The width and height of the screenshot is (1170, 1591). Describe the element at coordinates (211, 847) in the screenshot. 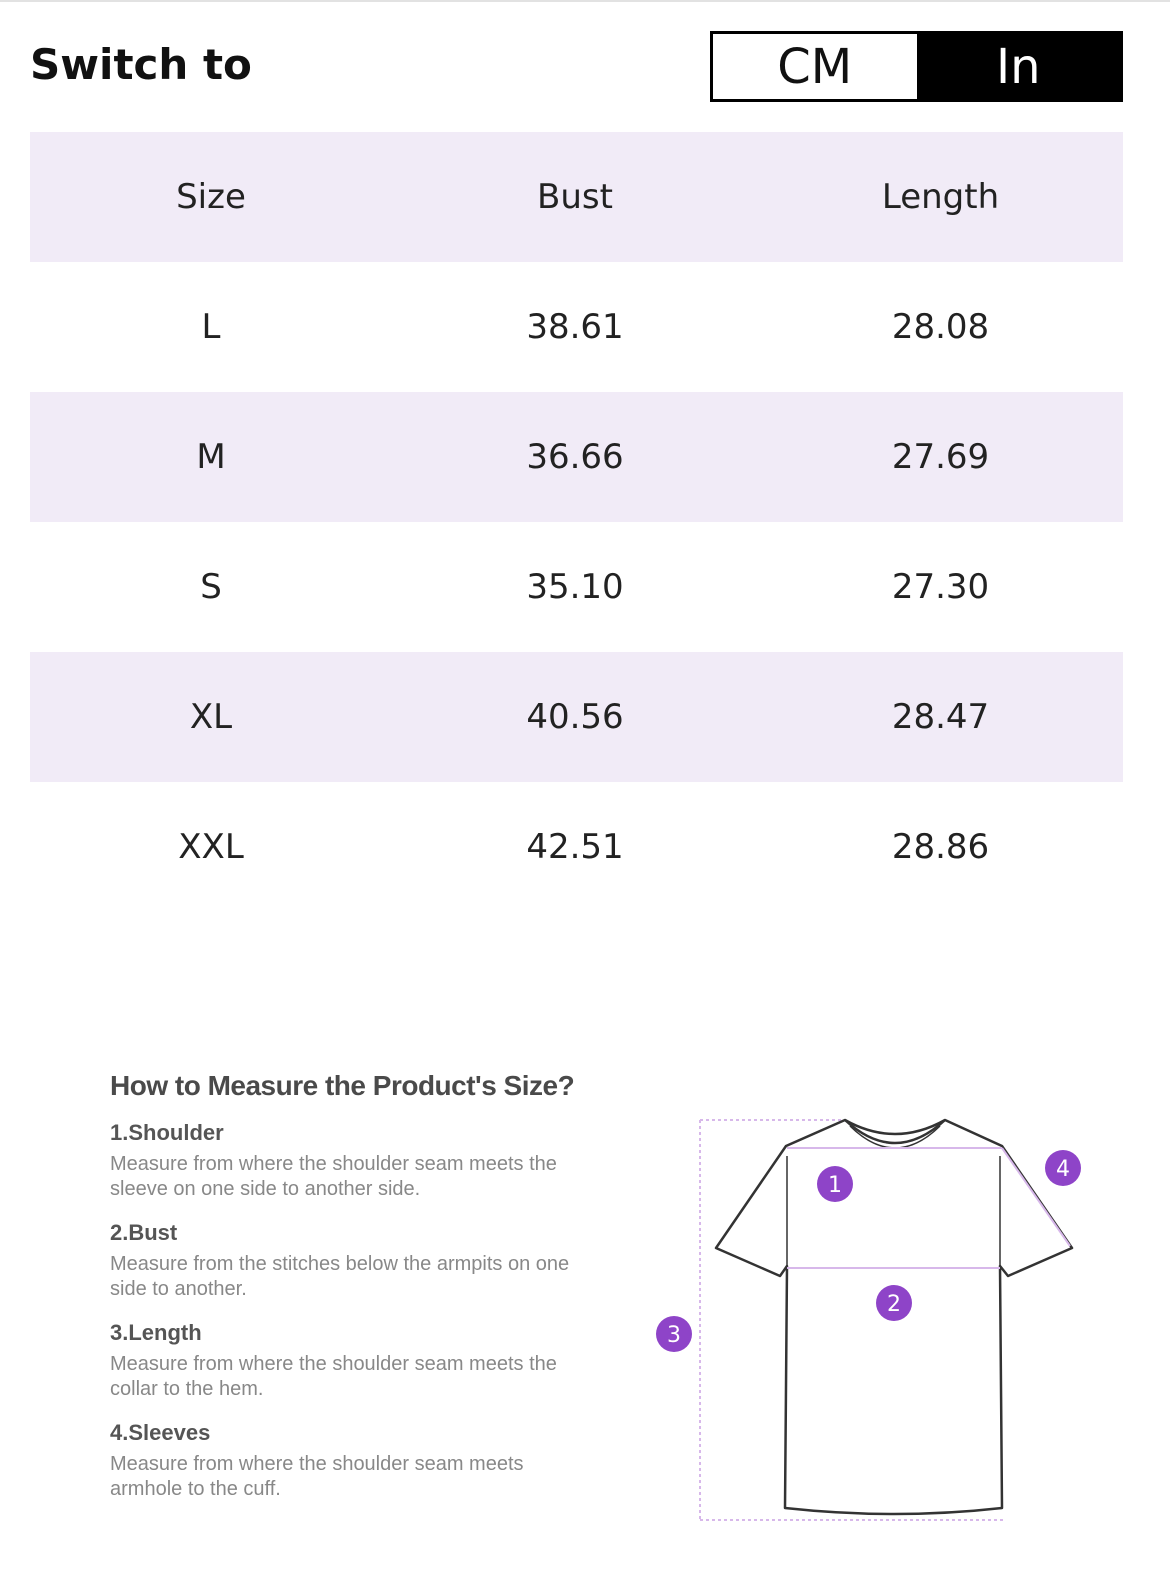

I see `size-cell: XXL` at that location.